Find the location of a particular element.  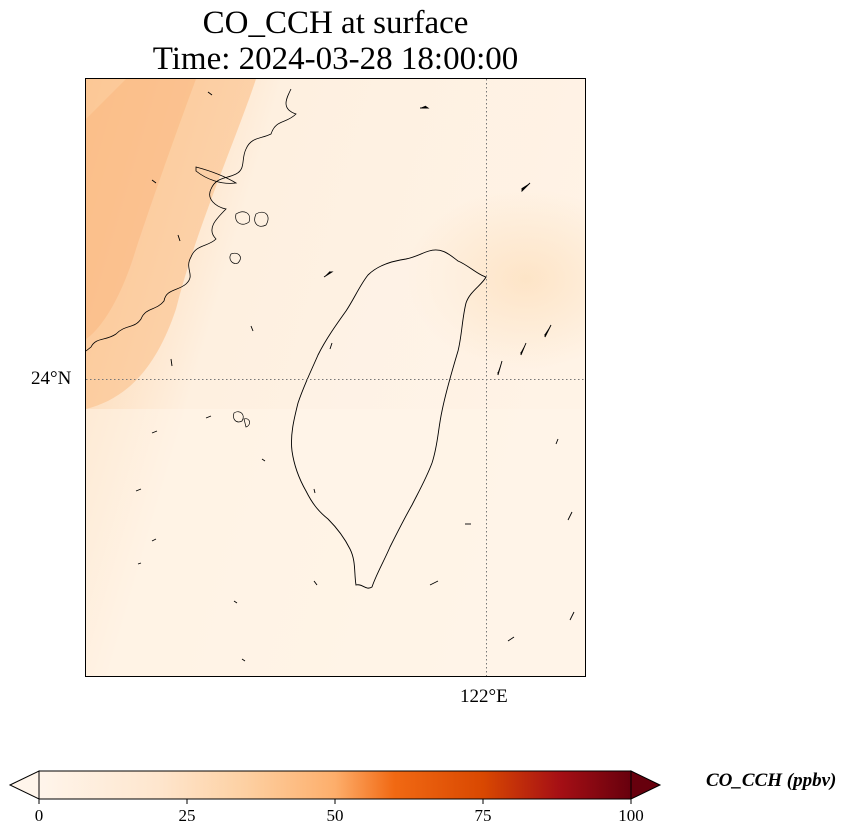

colorbar-tick-label: 50 is located at coordinates (335, 815).